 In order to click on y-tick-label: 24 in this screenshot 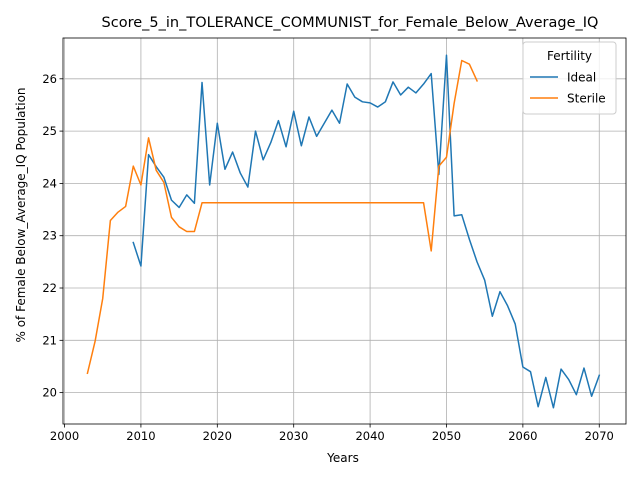, I will do `click(49, 183)`.